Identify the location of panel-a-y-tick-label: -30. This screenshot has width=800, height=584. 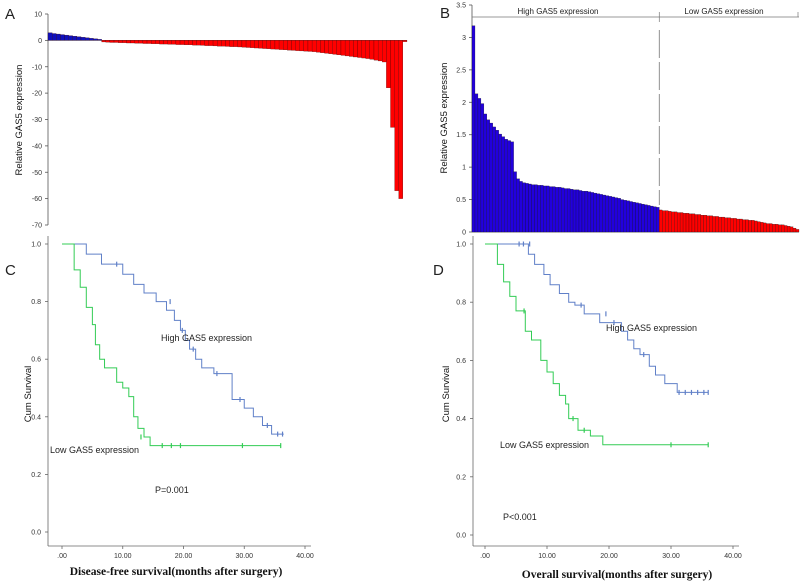
(37, 120).